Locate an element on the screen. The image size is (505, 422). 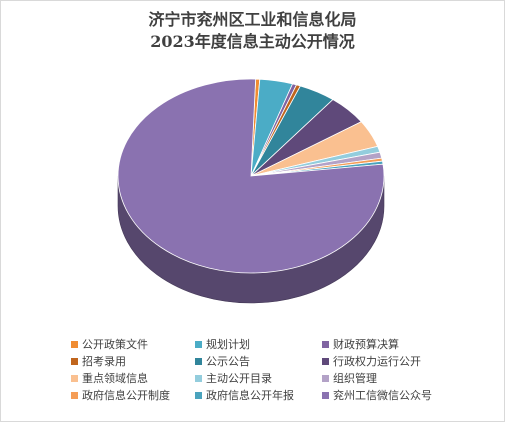
chart-title-line-1: 济宁市兖州区工业和信息化局 is located at coordinates (252, 19).